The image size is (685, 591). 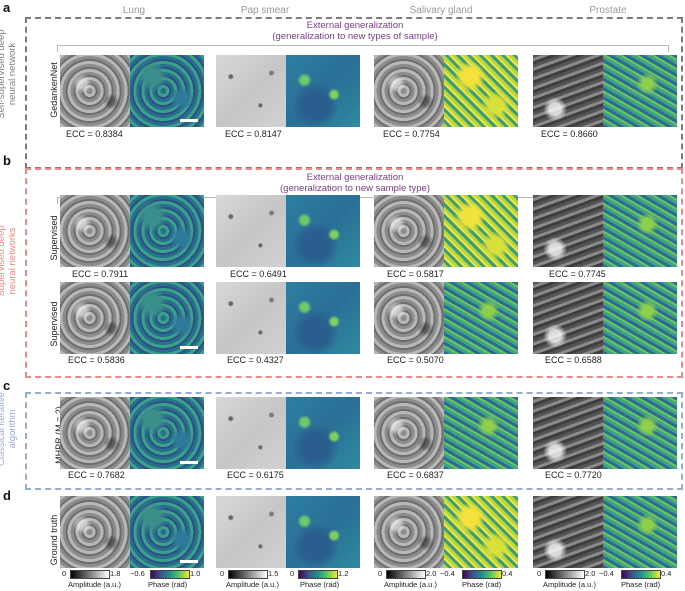 What do you see at coordinates (7, 7) in the screenshot?
I see `panel-label-a: a` at bounding box center [7, 7].